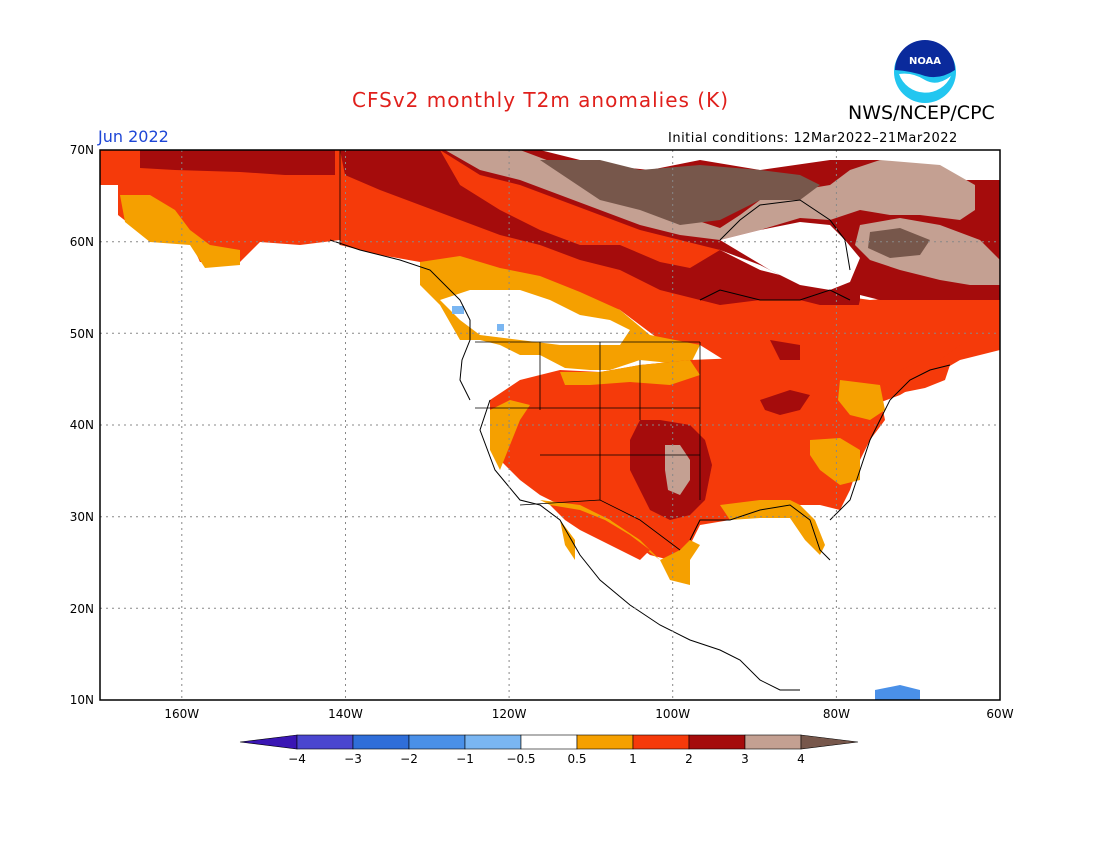 The image size is (1100, 850). Describe the element at coordinates (925, 61) in the screenshot. I see `logo-text: NOAA` at that location.